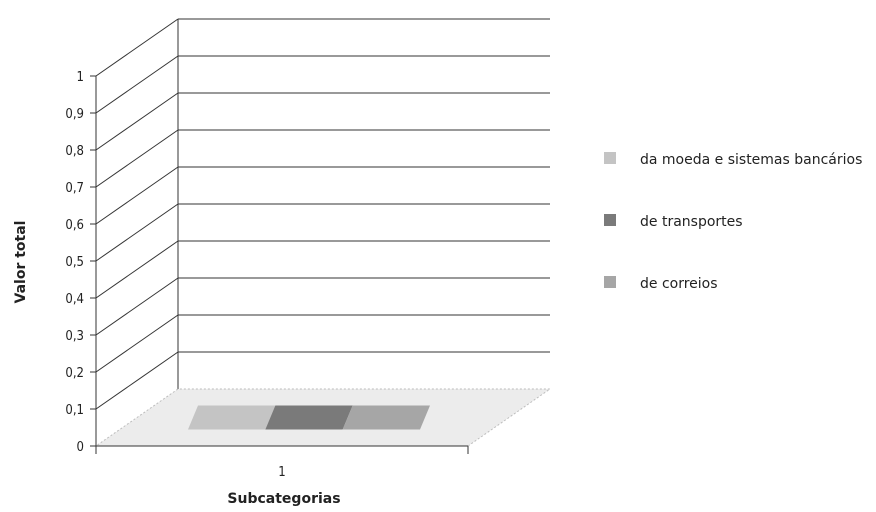 The width and height of the screenshot is (876, 512). I want to click on legend-item: de transportes, so click(673, 222).